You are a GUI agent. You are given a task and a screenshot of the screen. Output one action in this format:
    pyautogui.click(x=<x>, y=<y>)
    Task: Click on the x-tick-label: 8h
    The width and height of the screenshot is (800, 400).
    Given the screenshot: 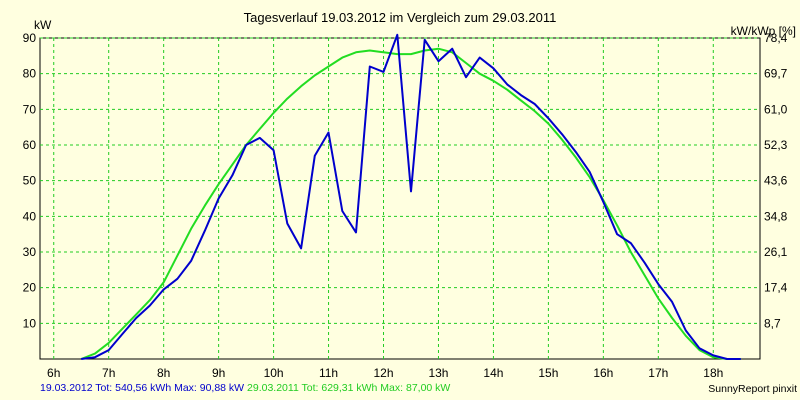 What is the action you would take?
    pyautogui.click(x=163, y=373)
    